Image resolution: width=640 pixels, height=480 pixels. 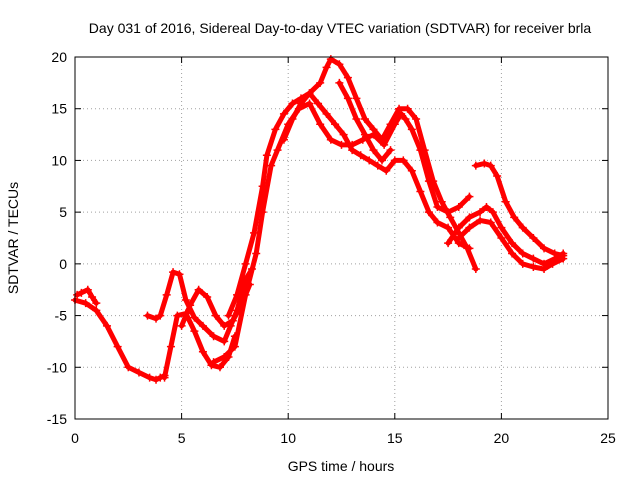 What do you see at coordinates (59, 160) in the screenshot?
I see `y-tick-label: 10` at bounding box center [59, 160].